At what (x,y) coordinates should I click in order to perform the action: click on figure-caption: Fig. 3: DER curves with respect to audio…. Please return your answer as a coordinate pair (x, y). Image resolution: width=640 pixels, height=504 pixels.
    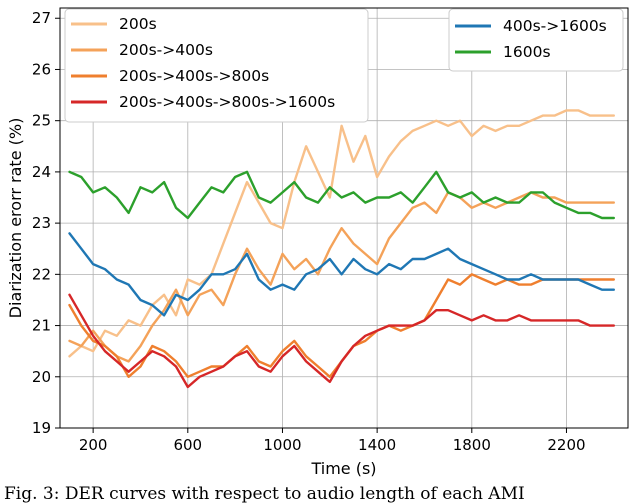
    Looking at the image, I should click on (264, 494).